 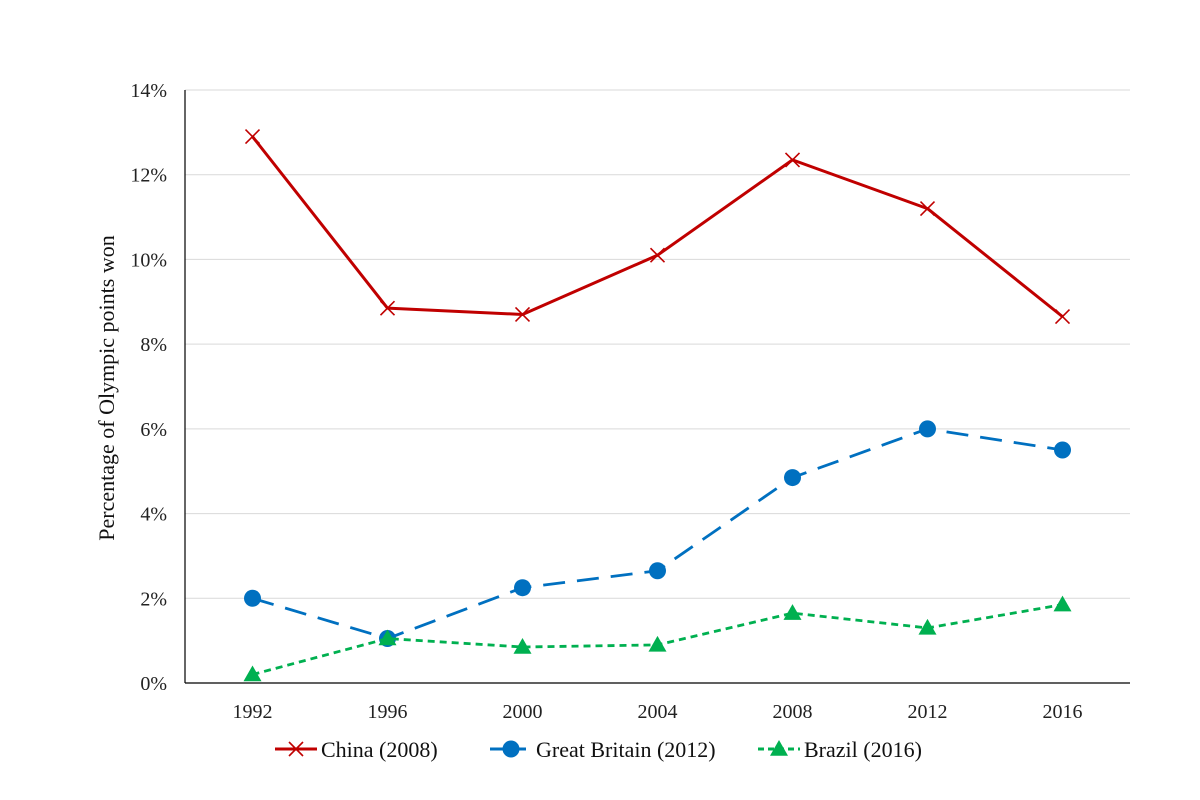 What do you see at coordinates (153, 345) in the screenshot?
I see `y-tick-label: 8%` at bounding box center [153, 345].